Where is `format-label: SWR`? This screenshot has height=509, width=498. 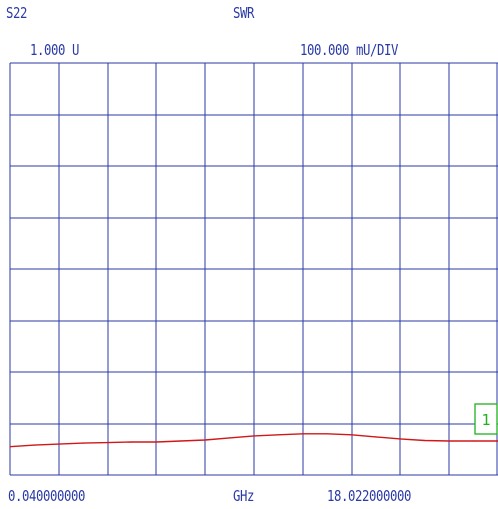
format-label: SWR is located at coordinates (243, 13).